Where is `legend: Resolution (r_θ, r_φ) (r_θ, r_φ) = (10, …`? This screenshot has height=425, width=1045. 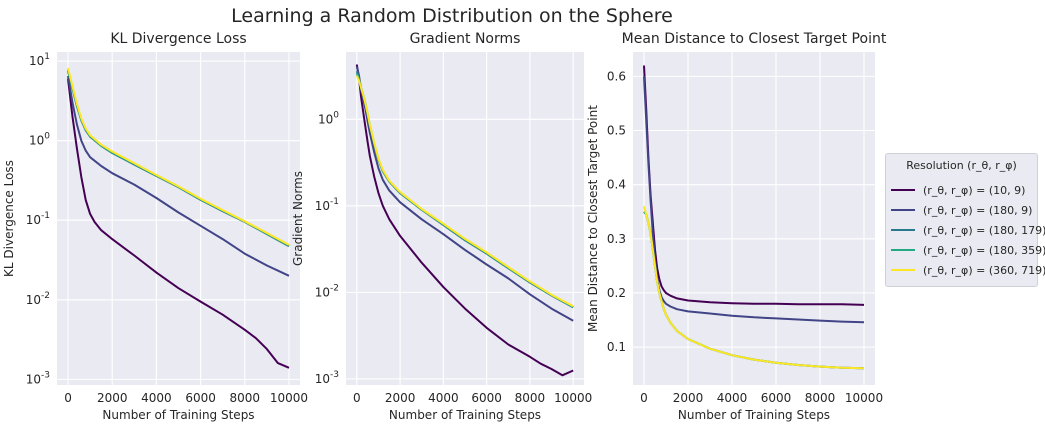
legend: Resolution (r_θ, r_φ) (r_θ, r_φ) = (10, … is located at coordinates (965, 220).